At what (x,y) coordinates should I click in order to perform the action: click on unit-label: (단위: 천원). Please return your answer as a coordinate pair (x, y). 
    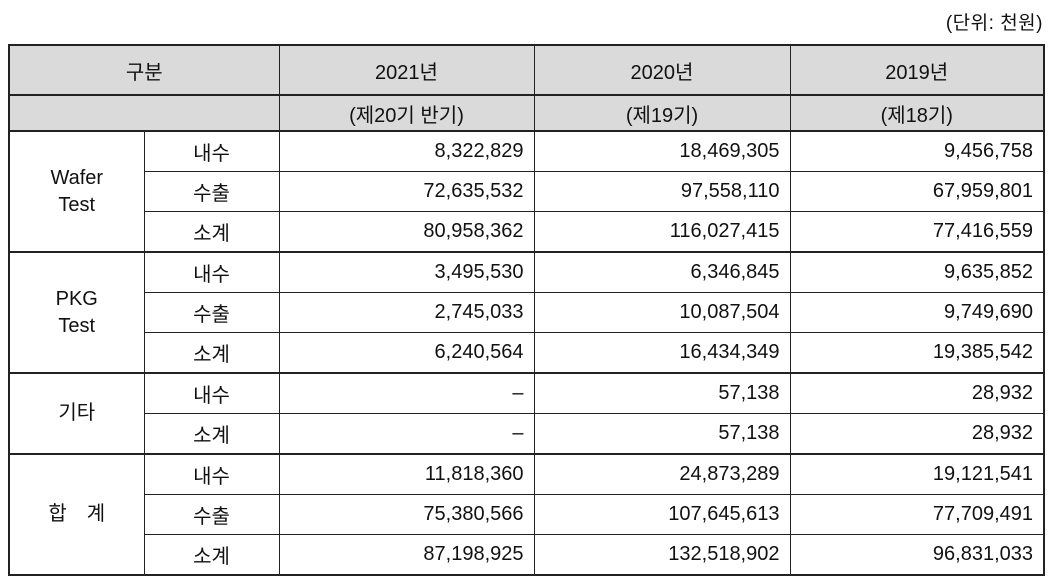
    Looking at the image, I should click on (994, 23).